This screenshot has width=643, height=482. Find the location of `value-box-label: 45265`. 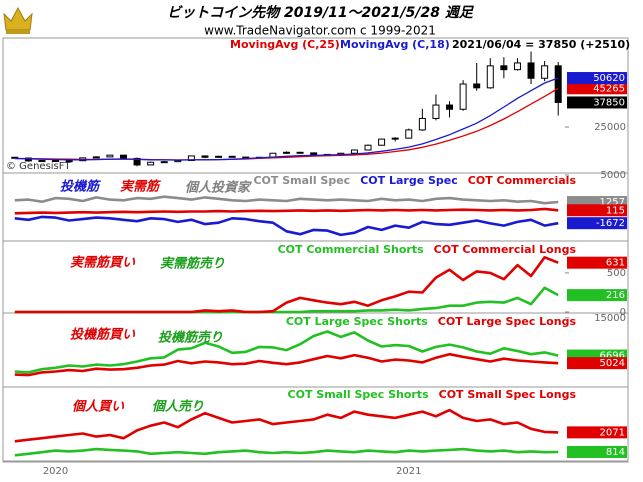

value-box-label: 45265 is located at coordinates (609, 88).